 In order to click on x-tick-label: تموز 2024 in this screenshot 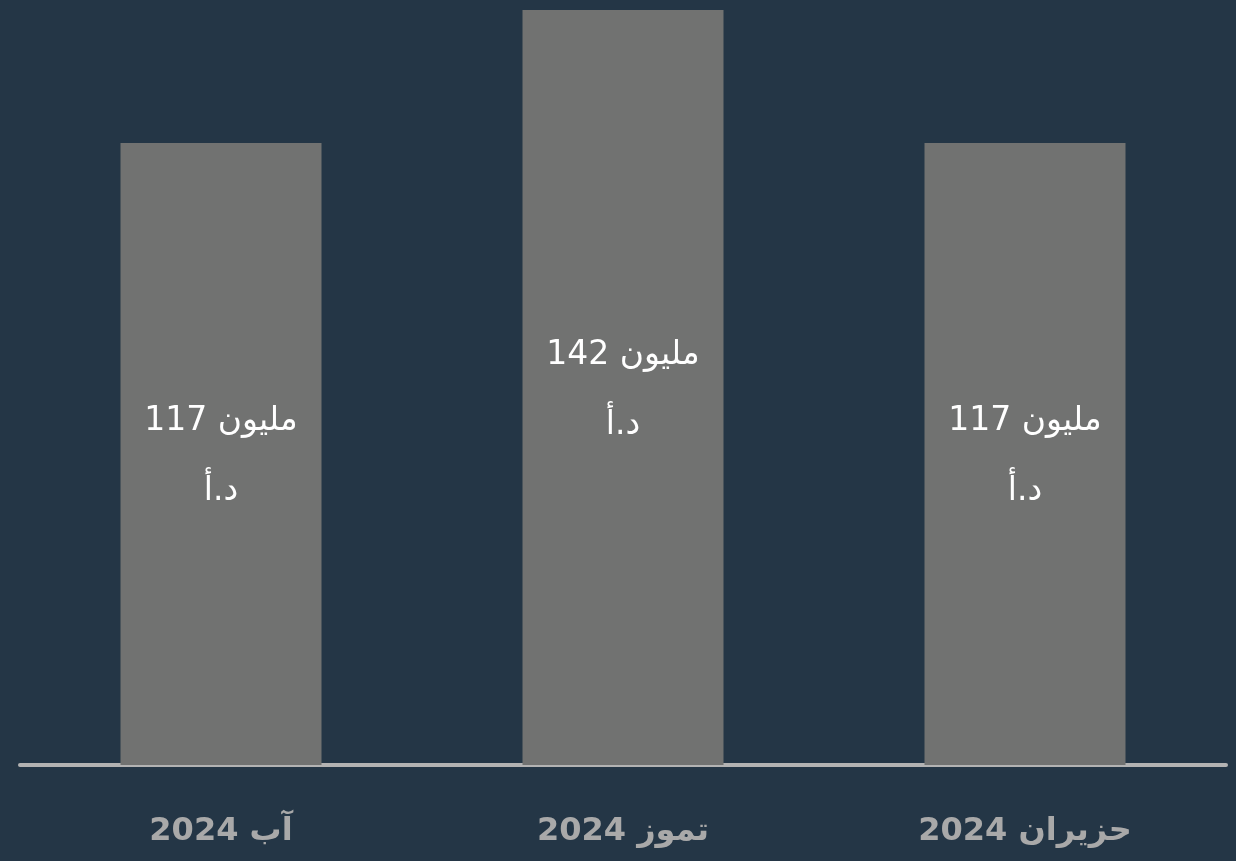, I will do `click(623, 829)`.